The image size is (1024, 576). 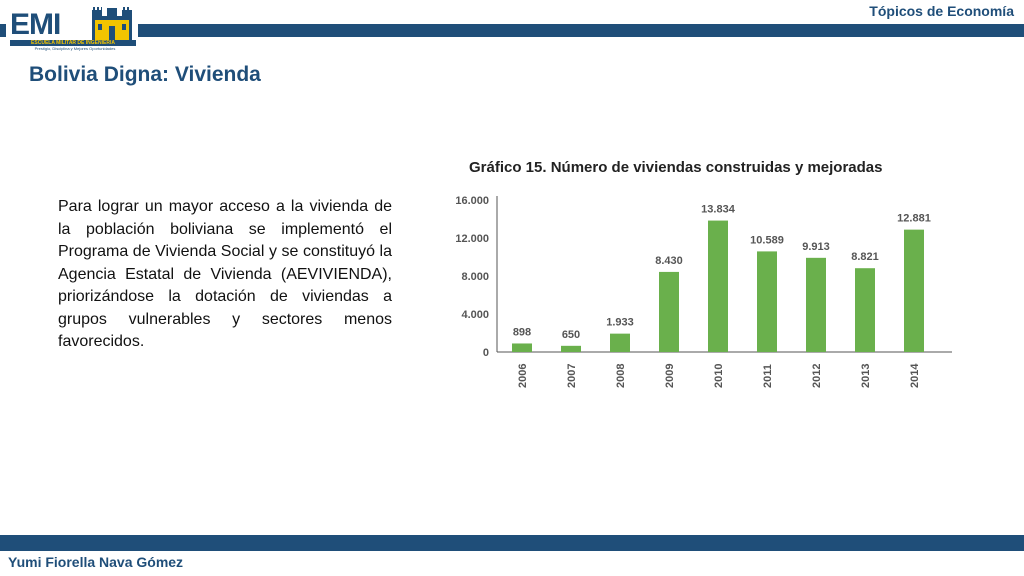 I want to click on author-name: Yumi Fiorella Nava Gómez, so click(x=96, y=562).